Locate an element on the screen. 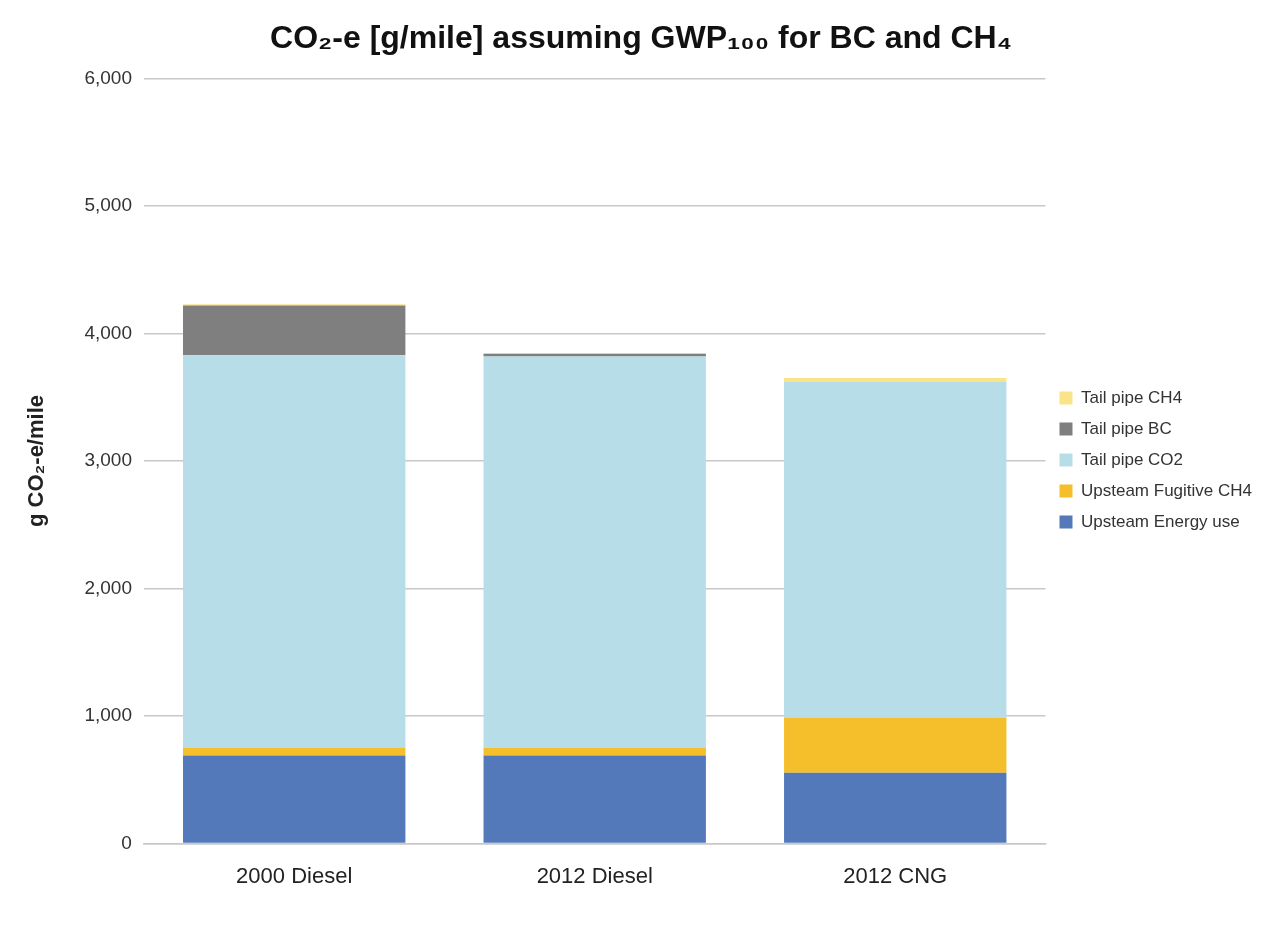  y-tick-label: 2,000 is located at coordinates (108, 587).